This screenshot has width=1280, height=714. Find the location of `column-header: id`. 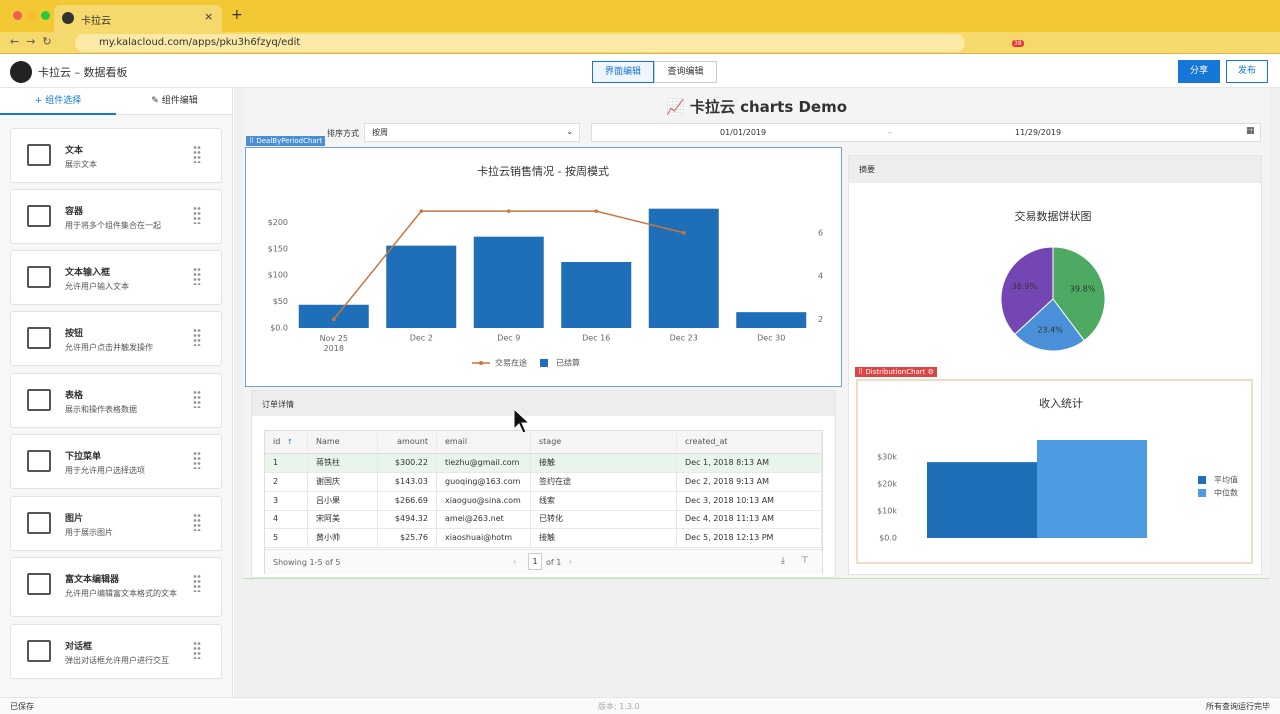

column-header: id is located at coordinates (286, 442).